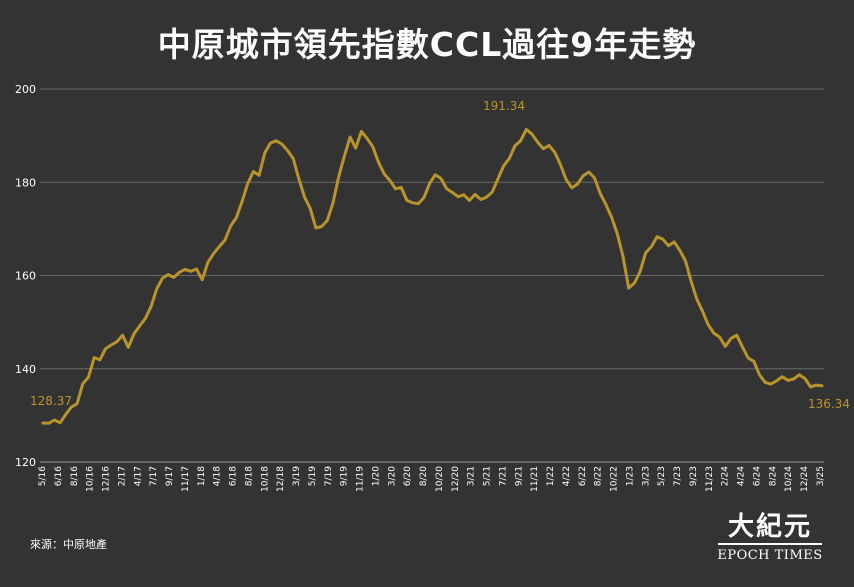 The image size is (854, 587). I want to click on x-tick-label: 4/18, so click(218, 476).